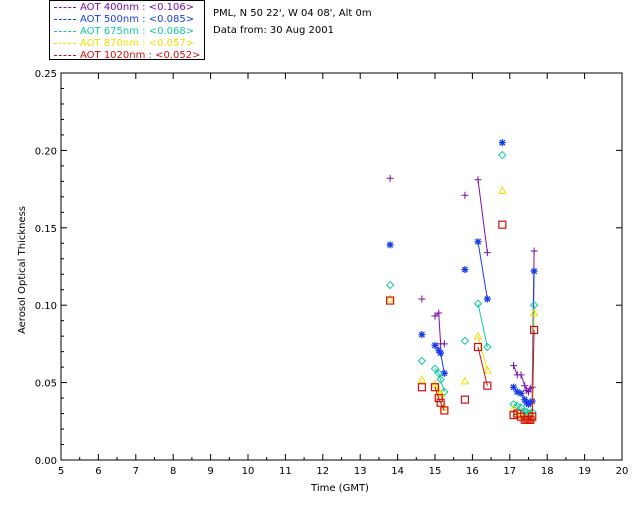 The image size is (640, 512). I want to click on legend-item-675: AOT 675nm : <0.068>, so click(124, 32).